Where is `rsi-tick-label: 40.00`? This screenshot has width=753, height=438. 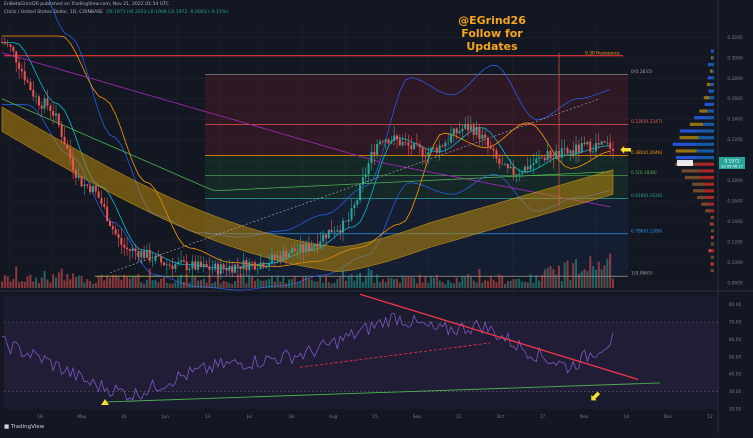
rsi-tick-label: 40.00 is located at coordinates (735, 375).